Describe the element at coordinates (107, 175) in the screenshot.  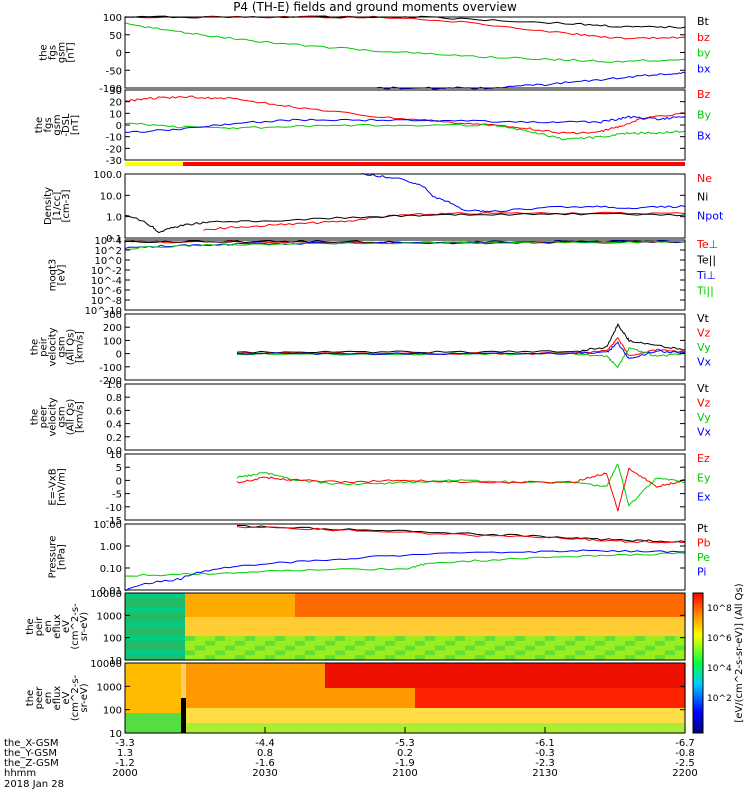
I see `y-tick-label: 100.0` at that location.